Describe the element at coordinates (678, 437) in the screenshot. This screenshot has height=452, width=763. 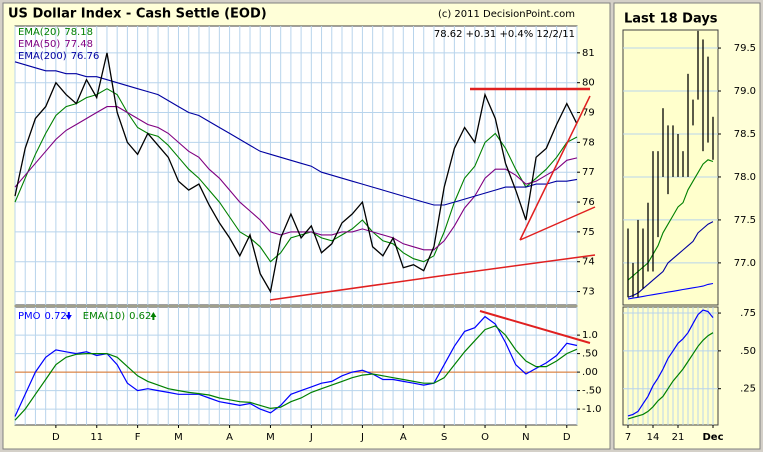
I see `x-tick-label: 21` at that location.